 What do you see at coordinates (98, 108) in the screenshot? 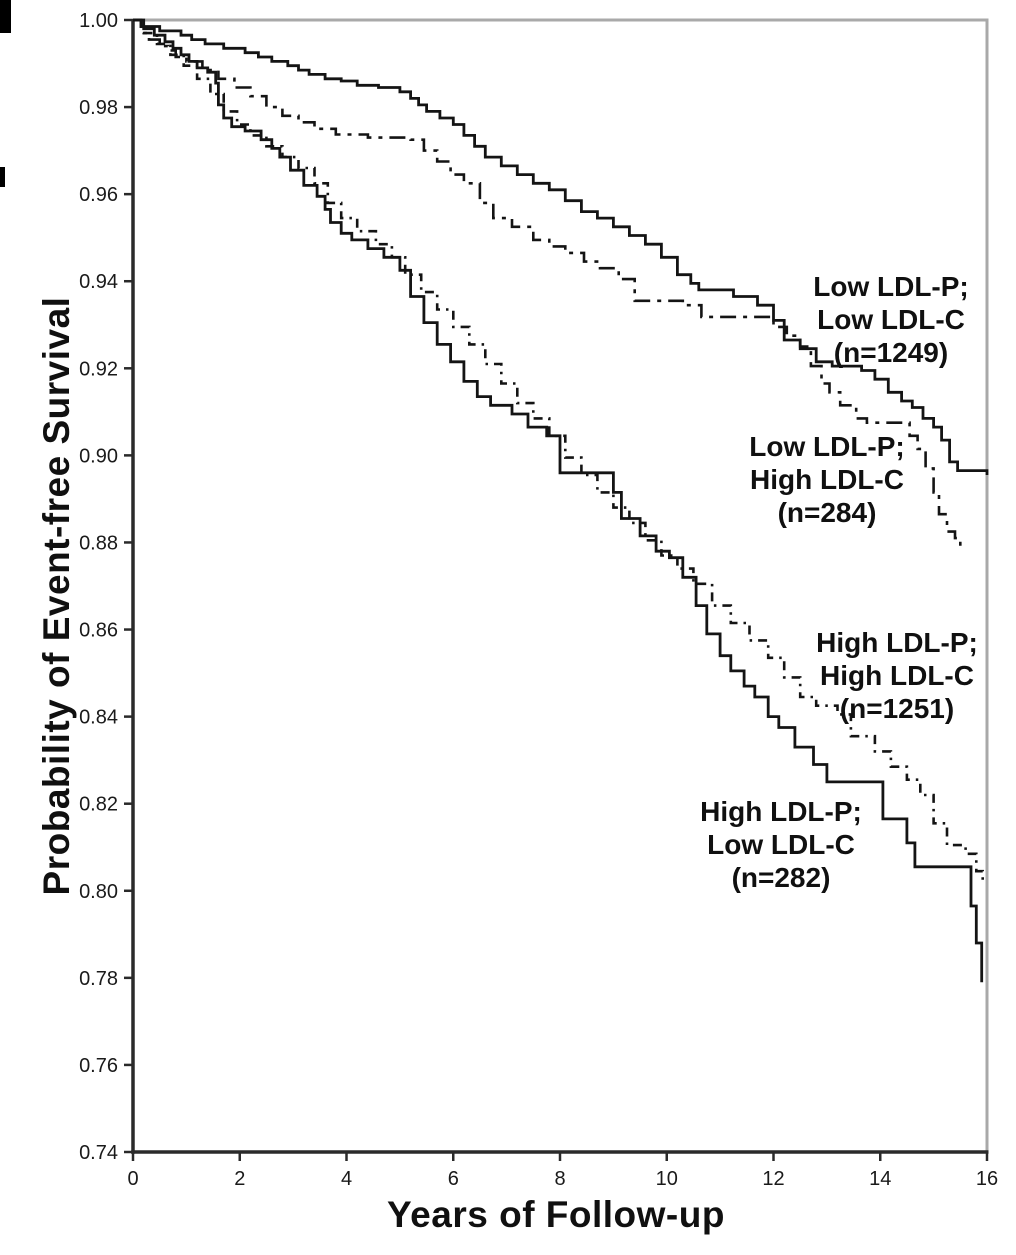
I see `y-tick-label: 0.98` at bounding box center [98, 108].